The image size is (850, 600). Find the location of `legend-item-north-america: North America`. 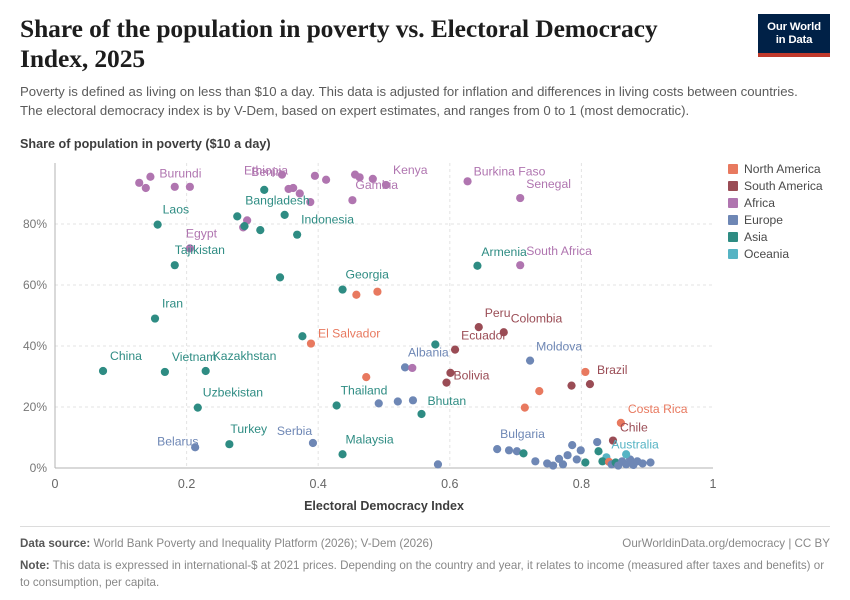

legend-item-north-america: North America is located at coordinates (775, 169).